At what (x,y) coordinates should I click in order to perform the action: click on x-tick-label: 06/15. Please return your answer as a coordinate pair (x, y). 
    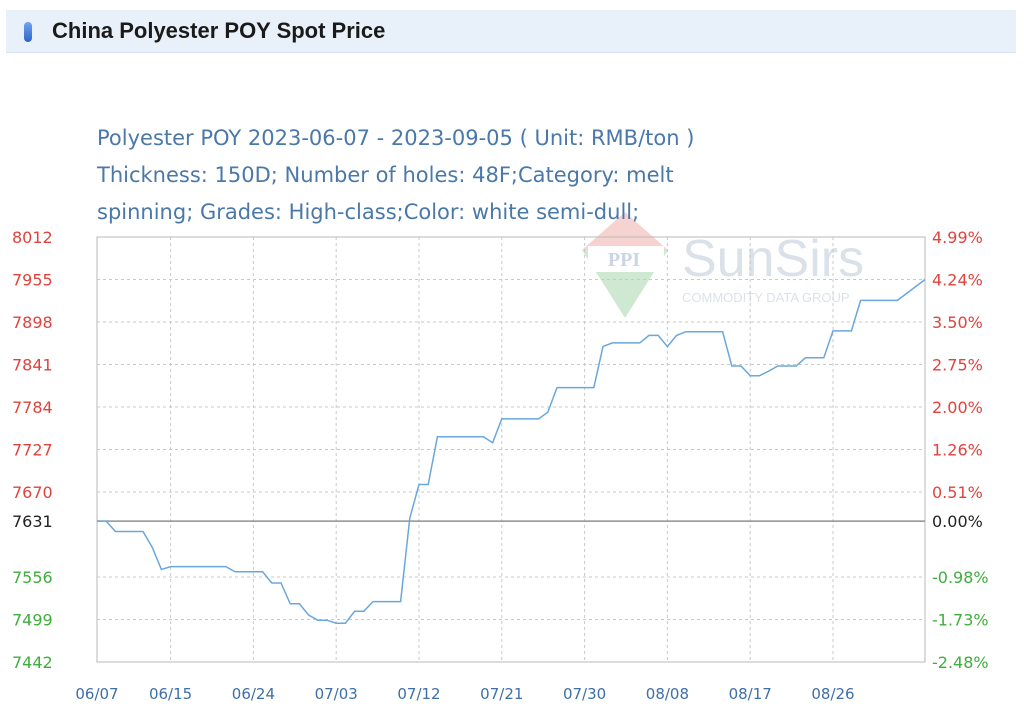
    Looking at the image, I should click on (170, 694).